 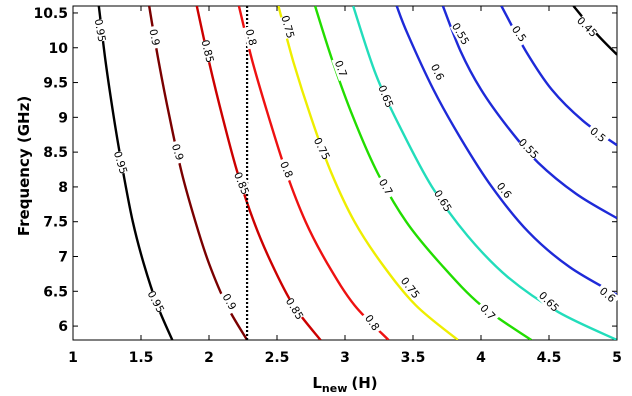 I want to click on contour-line-0.45, so click(x=594, y=31).